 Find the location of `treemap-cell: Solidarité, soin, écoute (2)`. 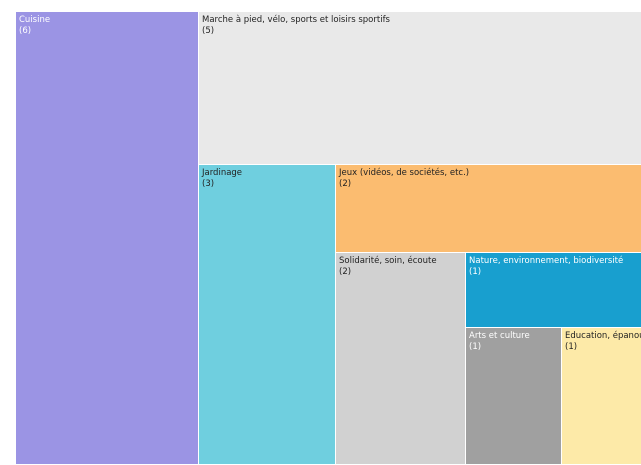

treemap-cell: Solidarité, soin, écoute (2) is located at coordinates (401, 359).